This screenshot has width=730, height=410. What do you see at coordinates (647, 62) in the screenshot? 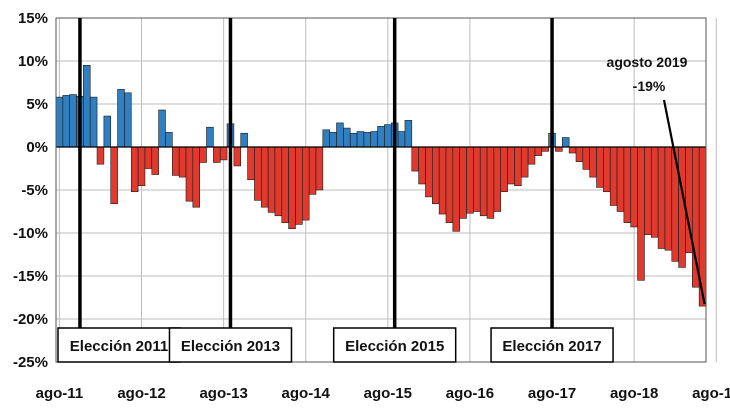
I see `annotation-label: agosto 2019` at bounding box center [647, 62].